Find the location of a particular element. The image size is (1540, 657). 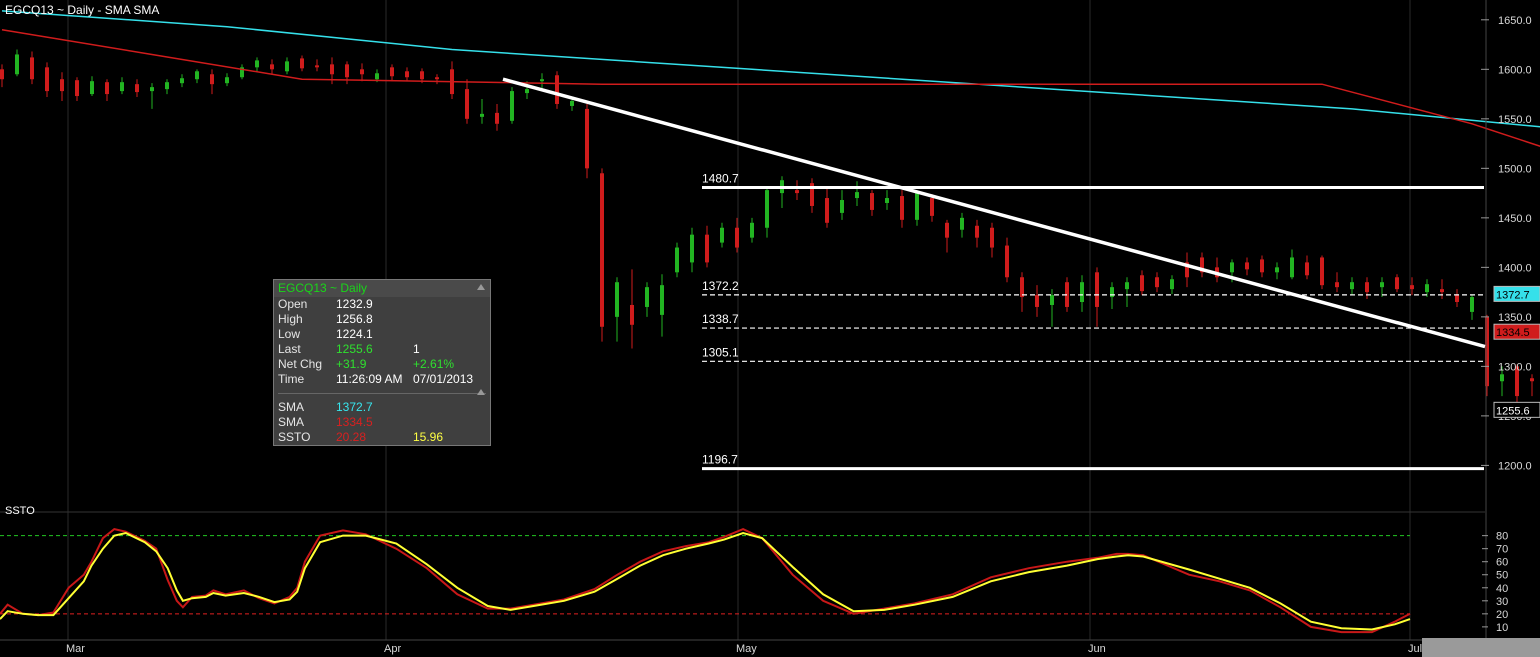

price-tag-label: 1334.5 is located at coordinates (1513, 333).